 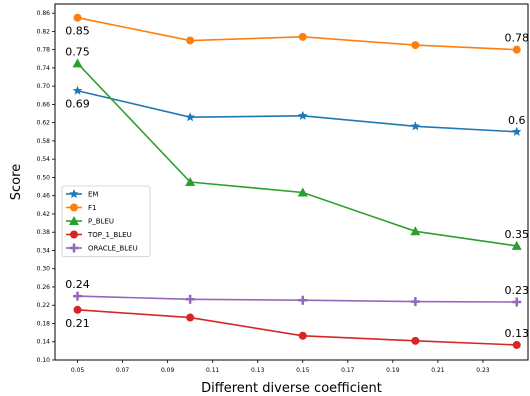 What do you see at coordinates (44, 50) in the screenshot?
I see `y-tick-label: 0.78` at bounding box center [44, 50].